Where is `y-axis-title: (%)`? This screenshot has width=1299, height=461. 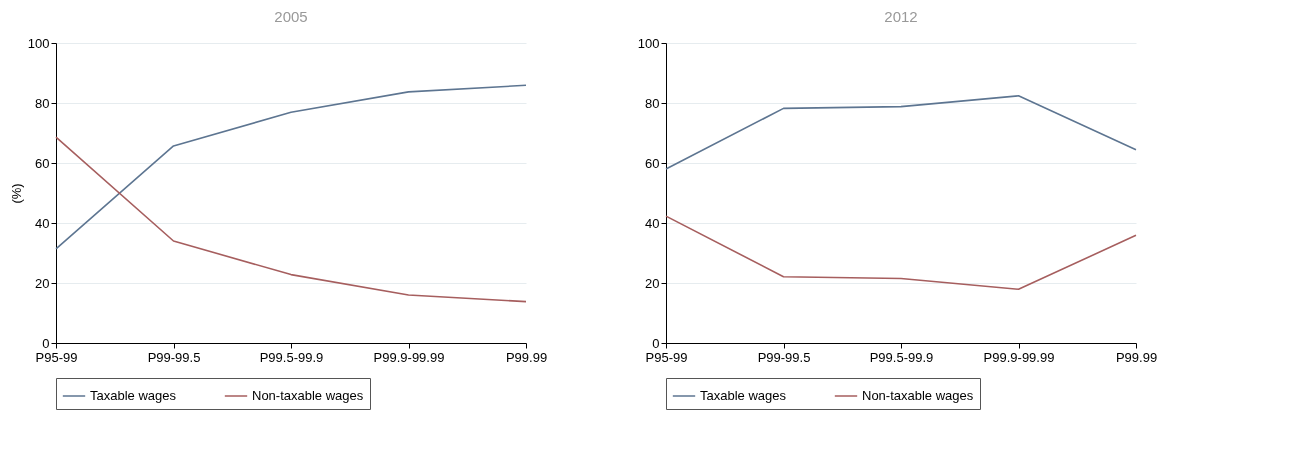 y-axis-title: (%) is located at coordinates (16, 193).